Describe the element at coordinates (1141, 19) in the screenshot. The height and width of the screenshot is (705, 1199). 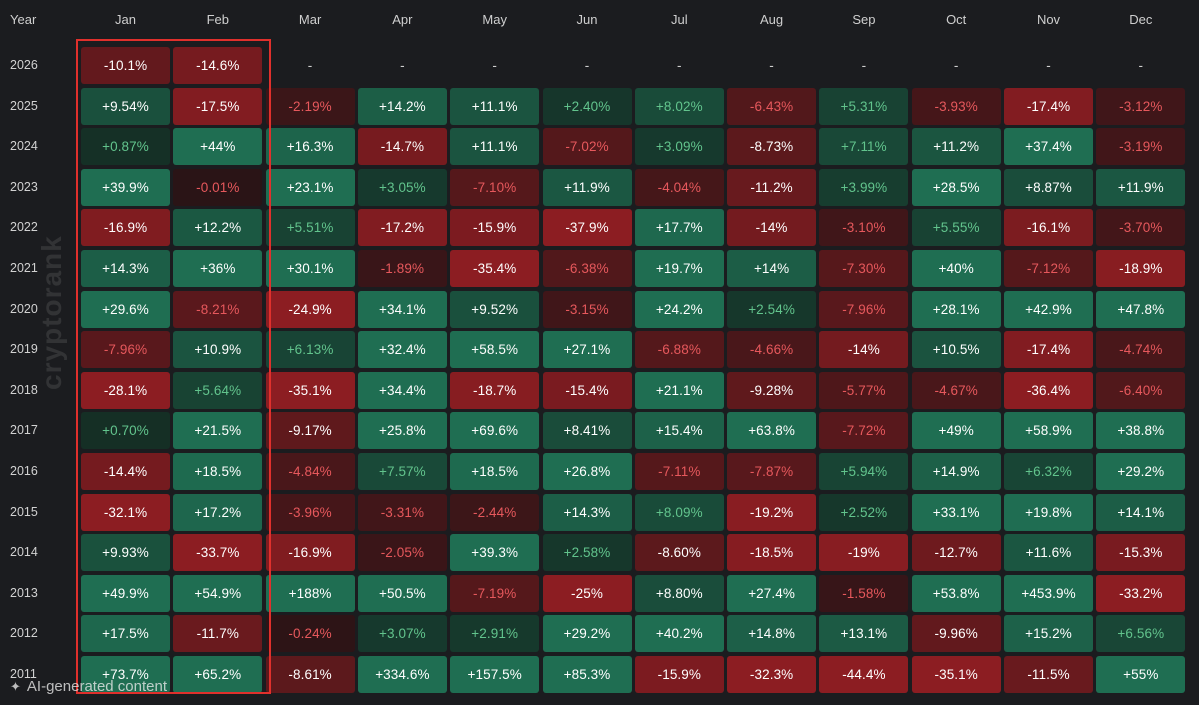
I see `month-header-dec: Dec` at that location.